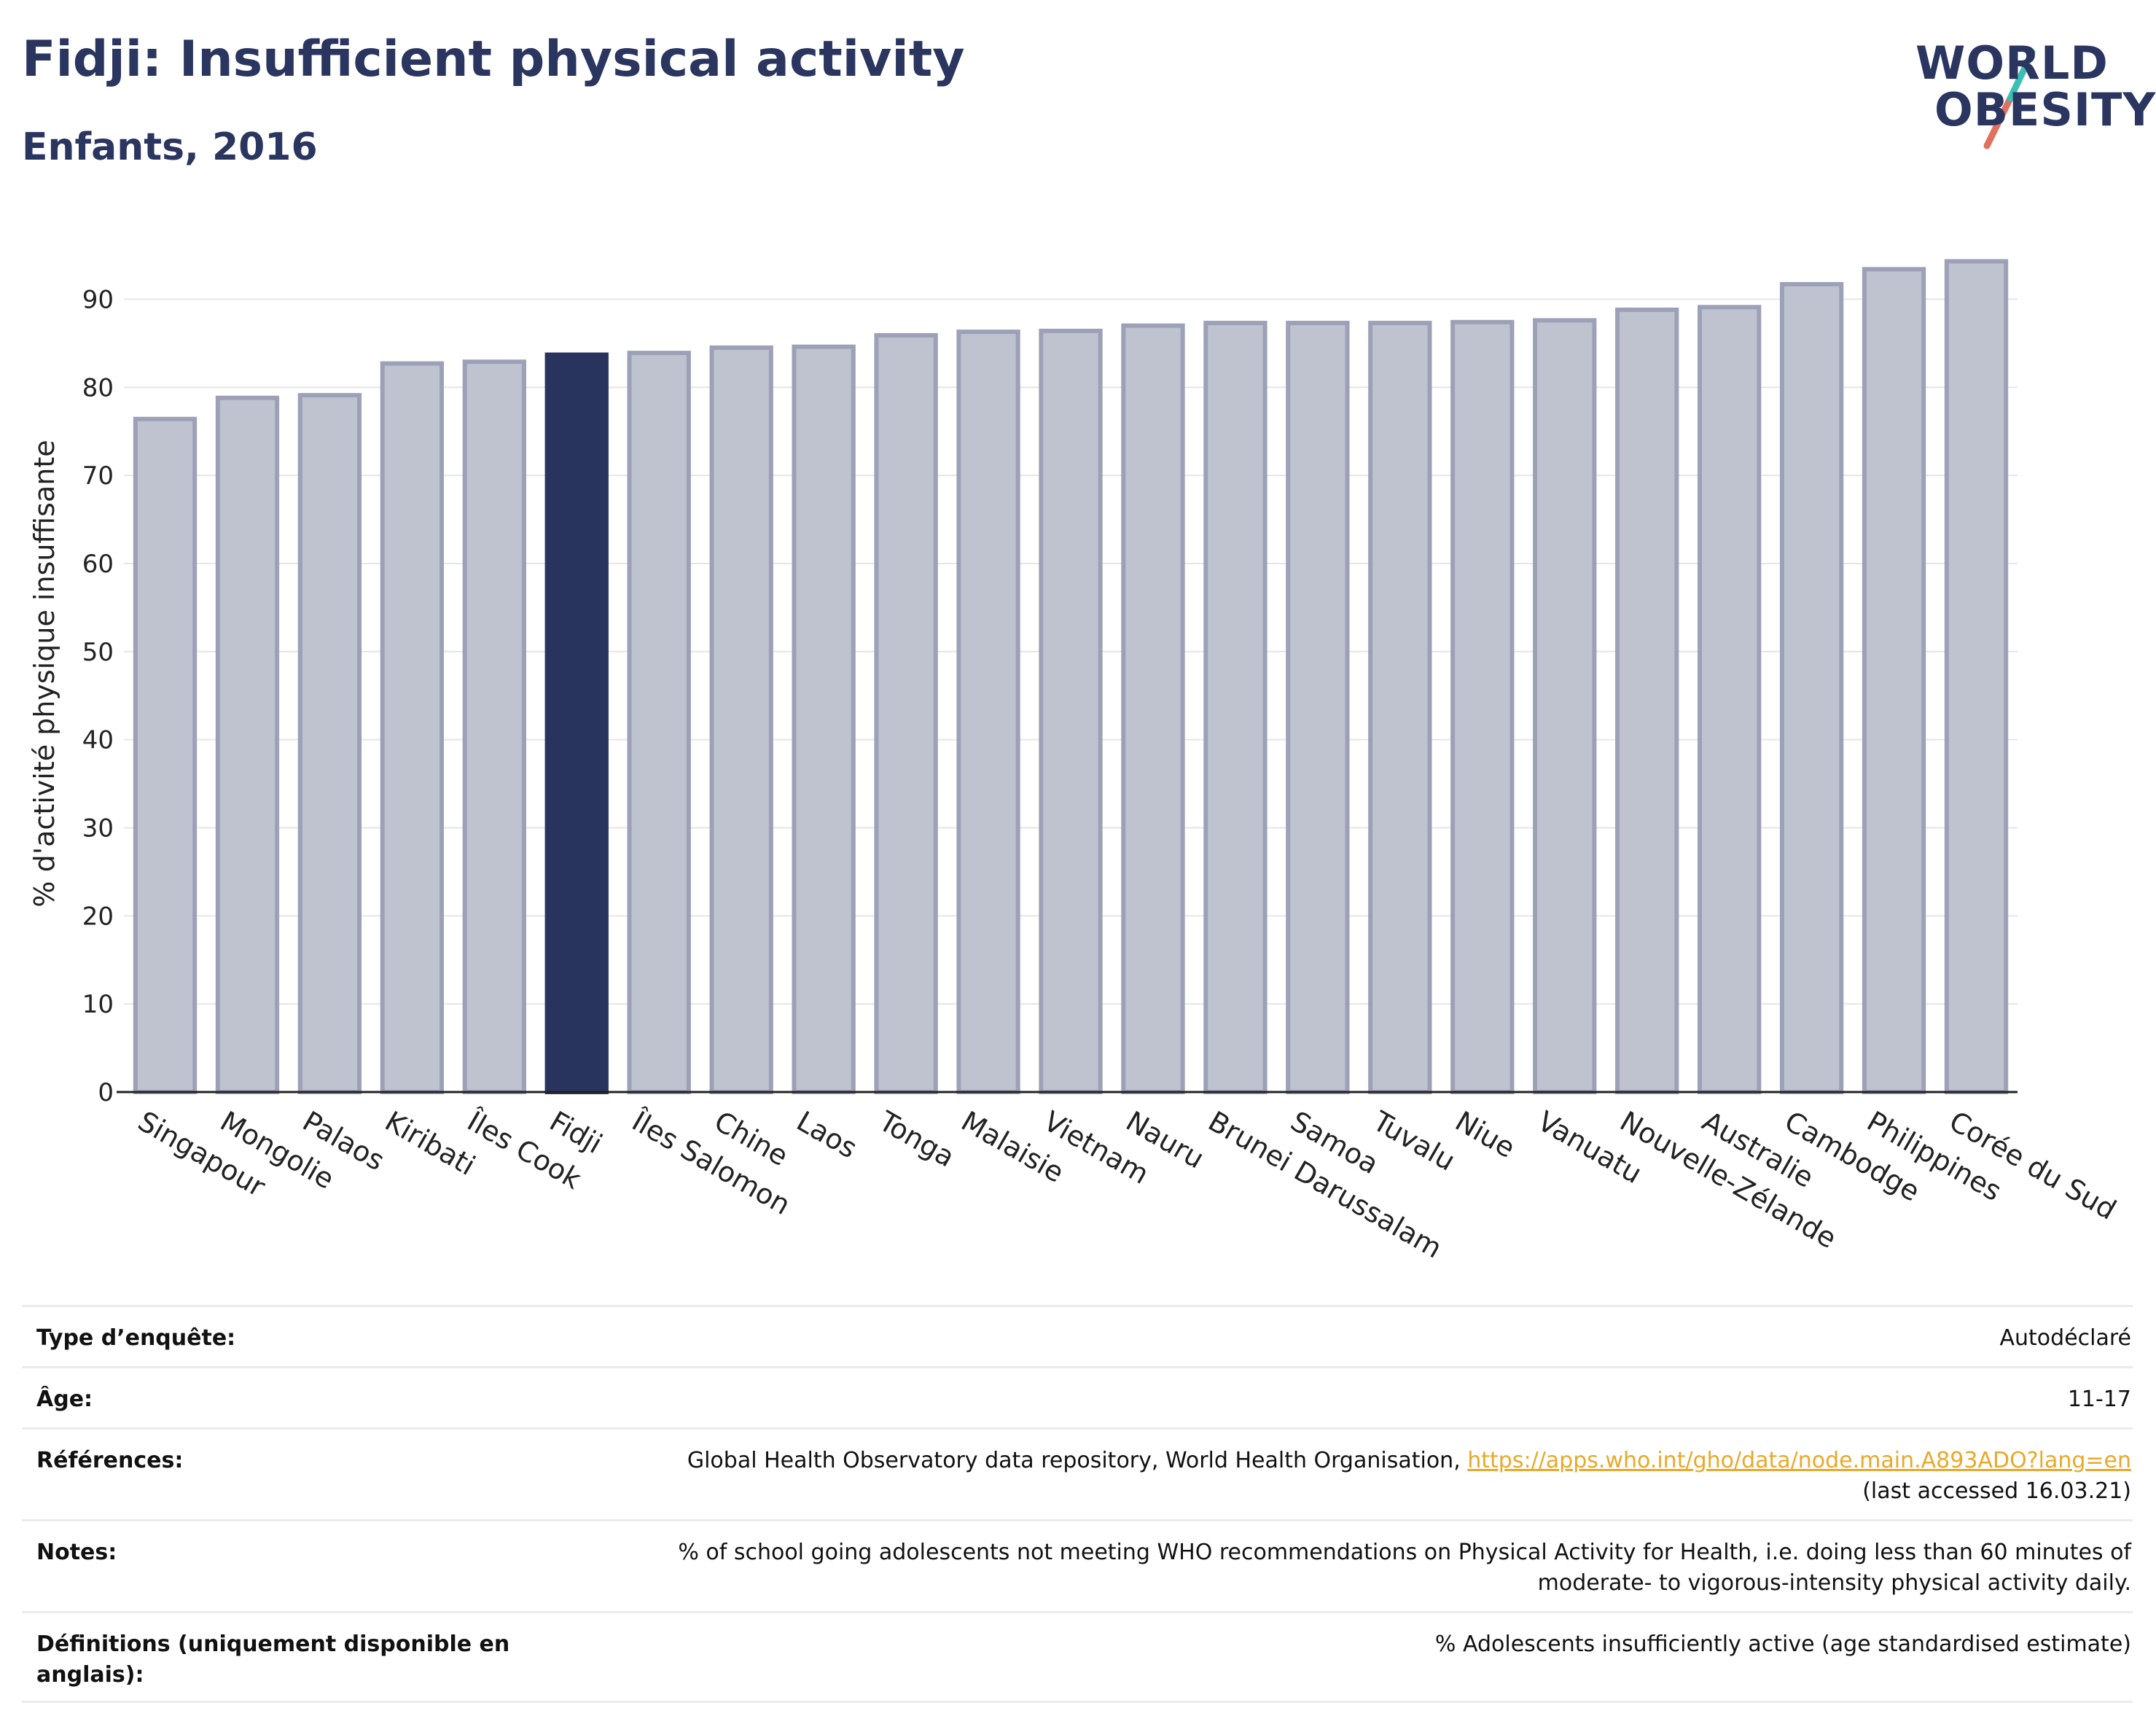  What do you see at coordinates (170, 147) in the screenshot?
I see `page-subtitle: Enfants, 2016` at bounding box center [170, 147].